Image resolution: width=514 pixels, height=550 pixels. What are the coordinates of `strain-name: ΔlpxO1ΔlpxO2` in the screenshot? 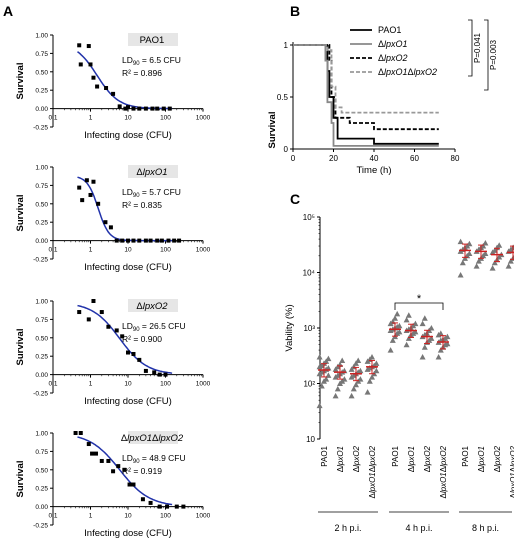 It's located at (152, 438).